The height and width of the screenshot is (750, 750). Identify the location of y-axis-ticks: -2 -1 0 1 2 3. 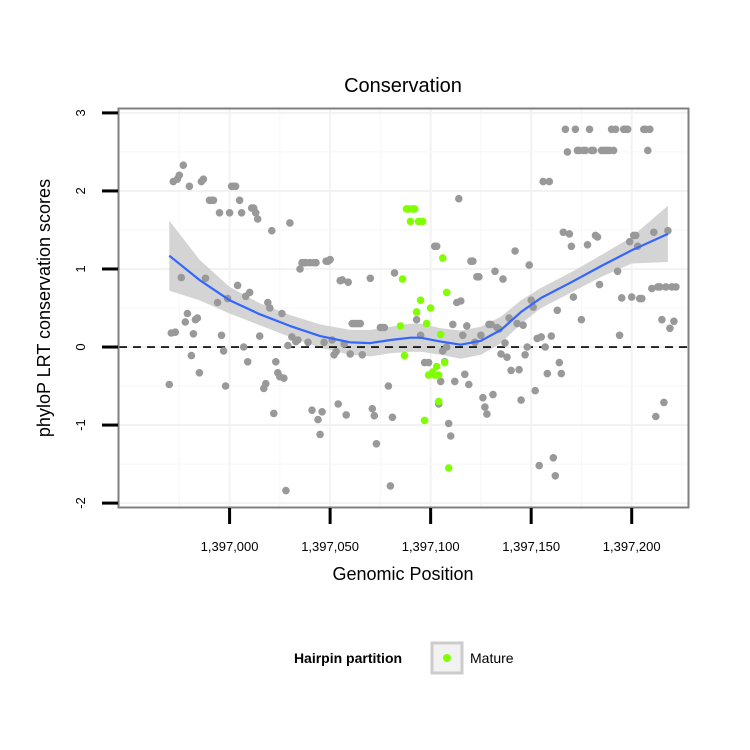
(95, 309).